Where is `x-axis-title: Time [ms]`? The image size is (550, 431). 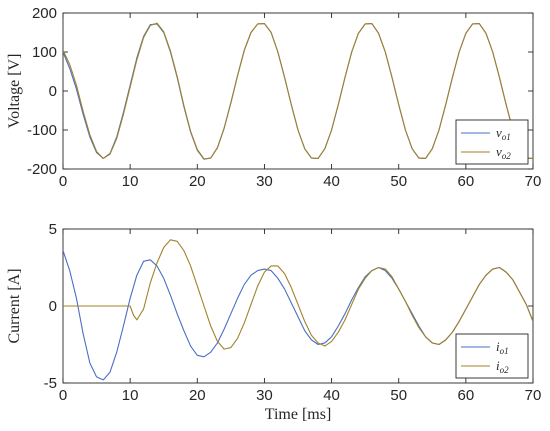 x-axis-title: Time [ms] is located at coordinates (298, 414).